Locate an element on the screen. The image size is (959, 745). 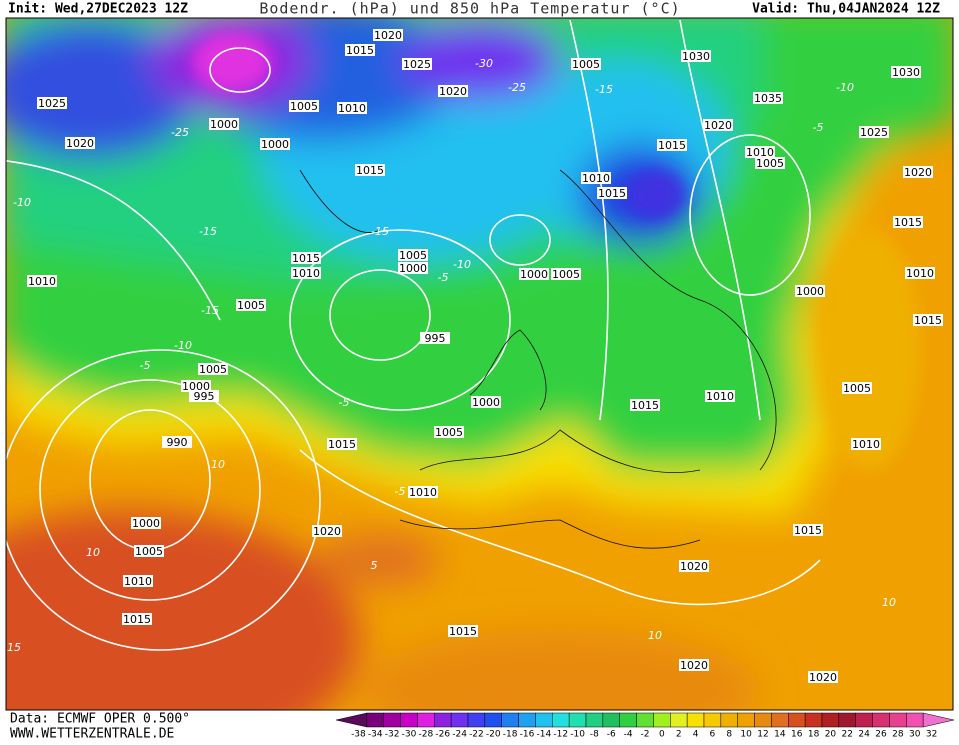
colorbar-label: -18 is located at coordinates (510, 735).